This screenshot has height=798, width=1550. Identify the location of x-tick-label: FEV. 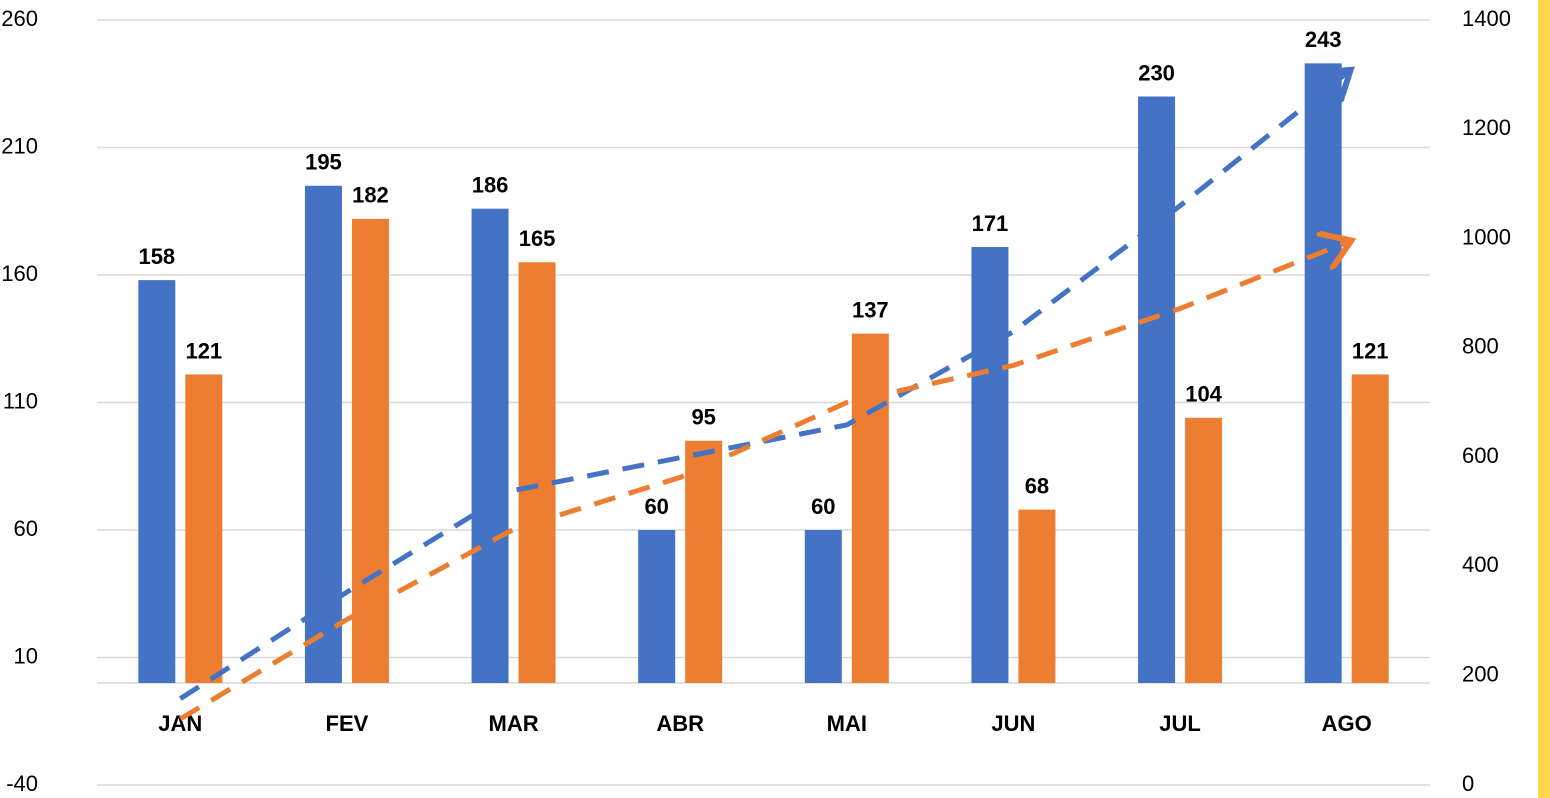
(347, 723).